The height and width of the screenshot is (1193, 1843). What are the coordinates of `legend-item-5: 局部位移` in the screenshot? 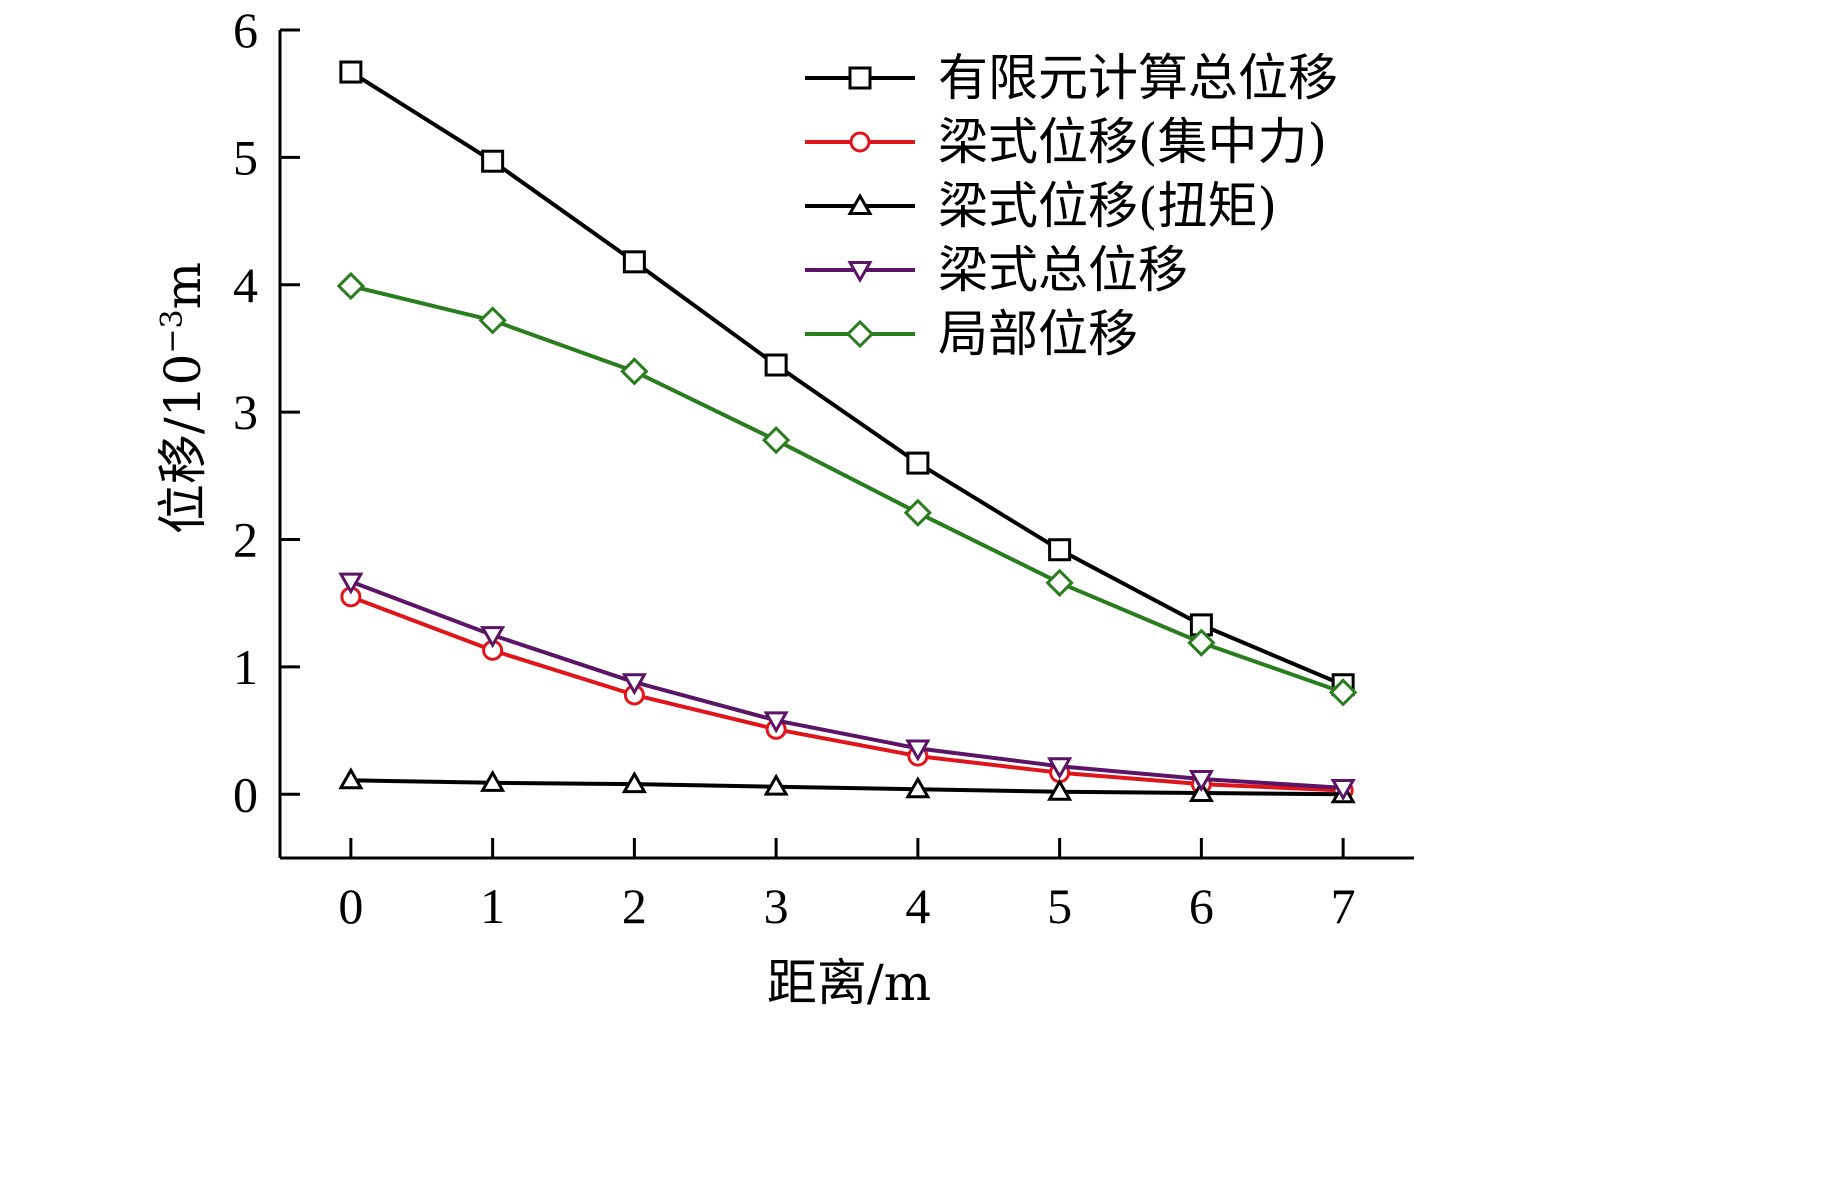 It's located at (971, 334).